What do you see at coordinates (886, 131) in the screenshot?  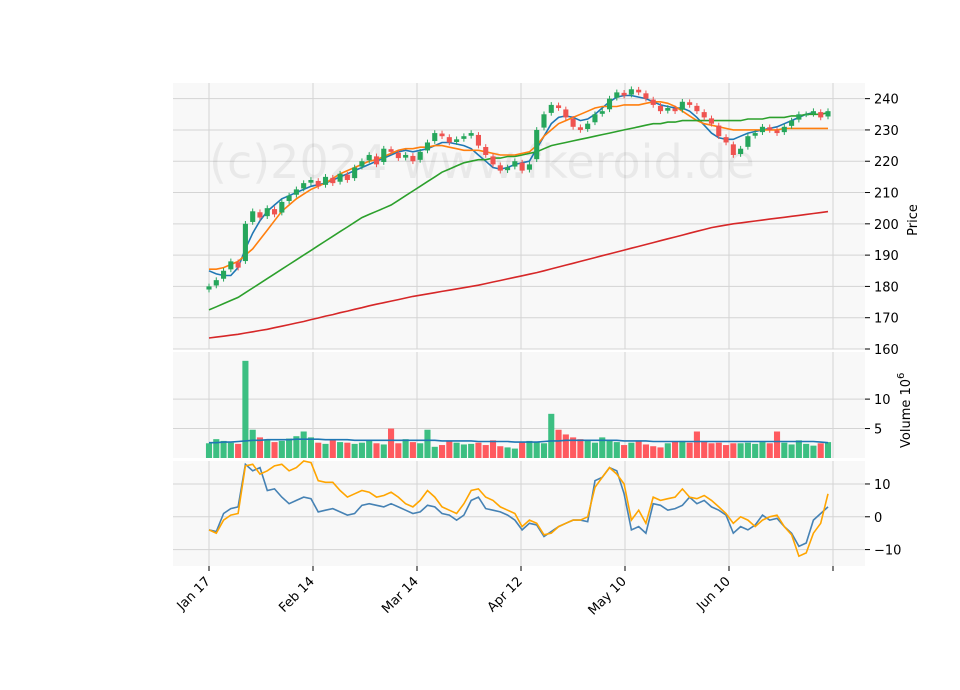 I see `price-tick-label: 230` at bounding box center [886, 131].